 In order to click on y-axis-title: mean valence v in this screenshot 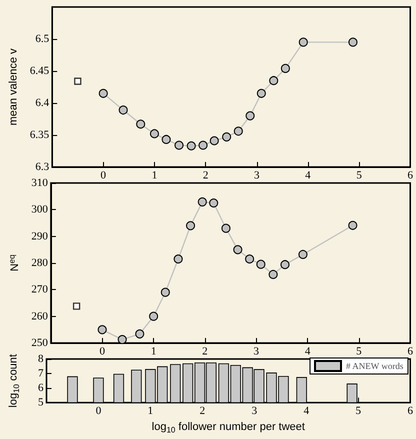, I will do `click(14, 87)`.